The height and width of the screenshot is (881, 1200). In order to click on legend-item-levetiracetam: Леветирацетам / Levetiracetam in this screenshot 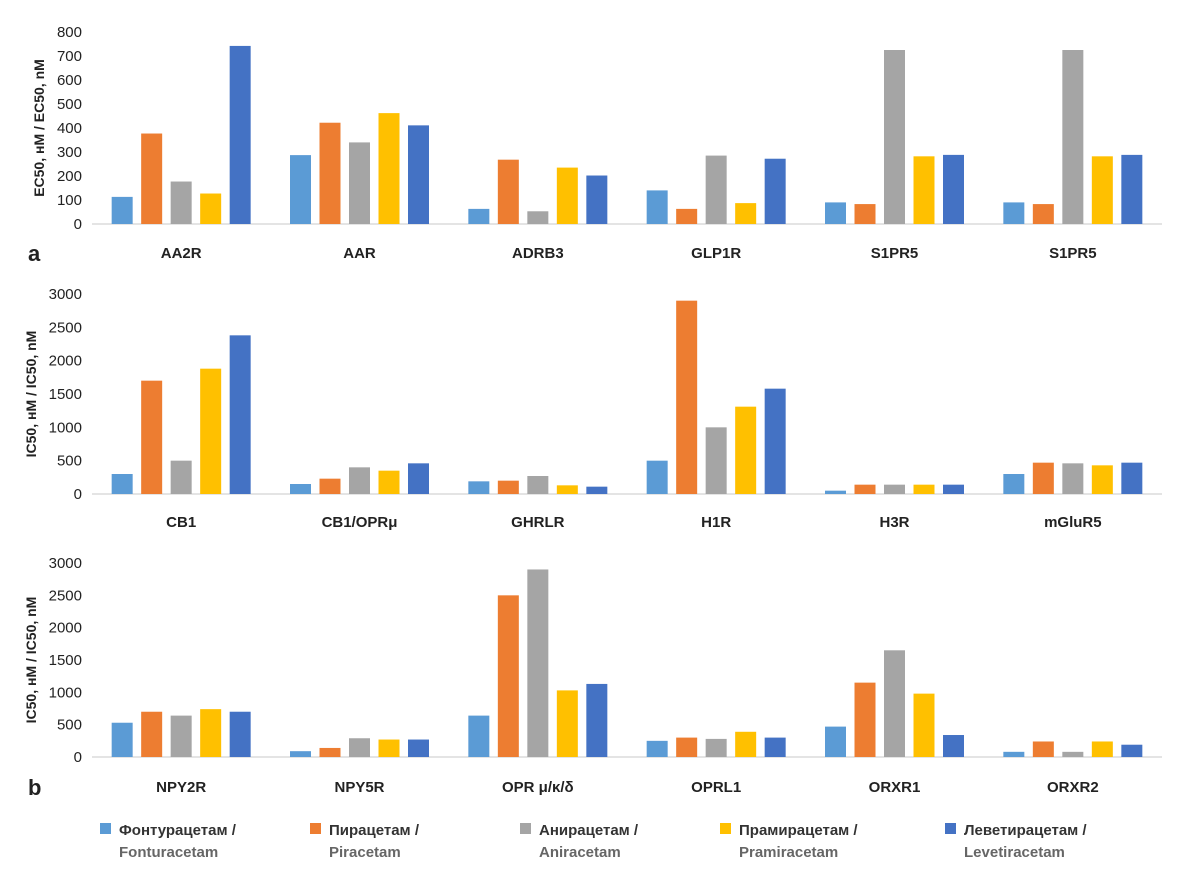, I will do `click(1016, 842)`.